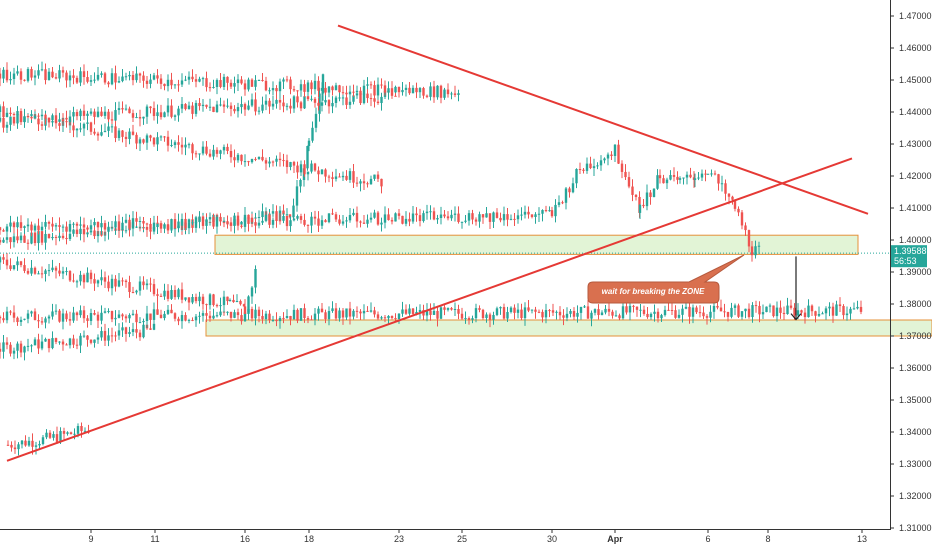  What do you see at coordinates (536, 244) in the screenshot?
I see `upper-zone` at bounding box center [536, 244].